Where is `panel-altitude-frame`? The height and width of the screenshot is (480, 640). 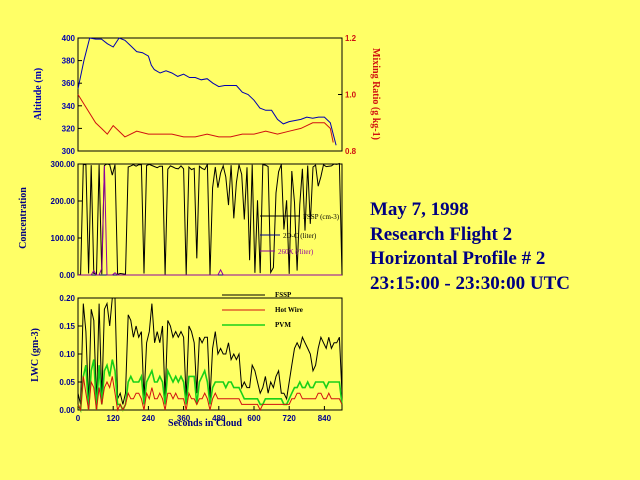
panel-altitude-frame is located at coordinates (210, 94).